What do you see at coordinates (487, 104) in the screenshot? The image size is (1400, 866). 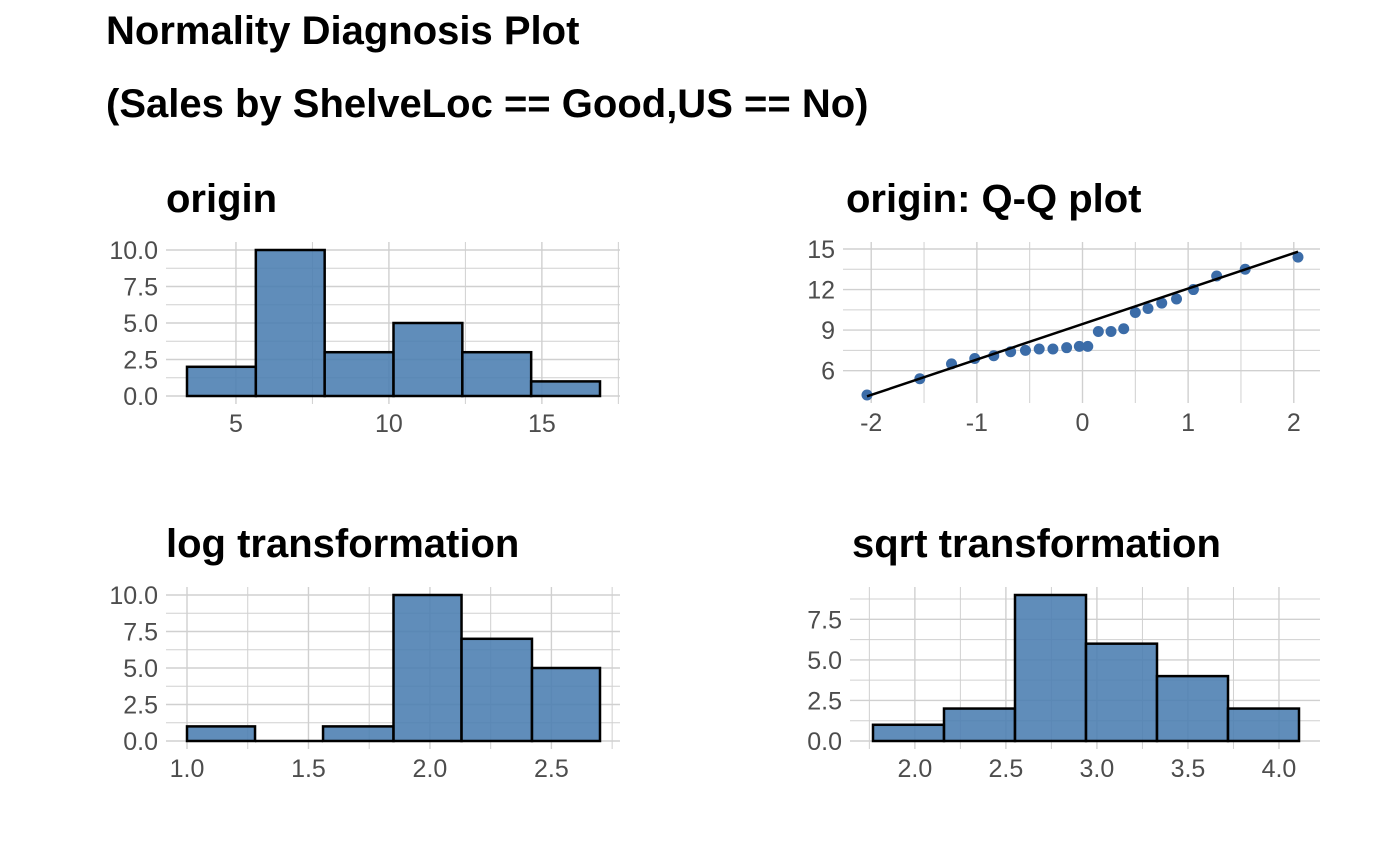 I see `figure-subtitle: (Sales by ShelveLoc == Good,US == No)` at bounding box center [487, 104].